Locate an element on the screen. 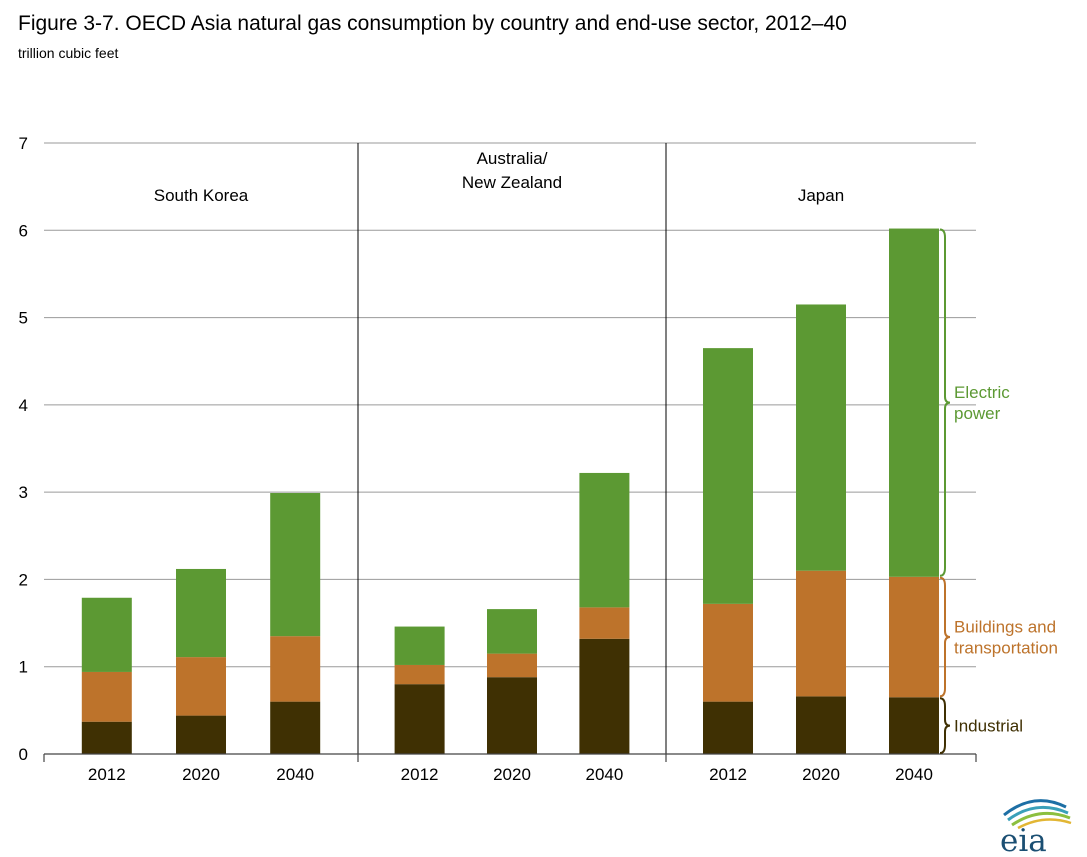  chart-subtitle: trillion cubic feet is located at coordinates (68, 53).